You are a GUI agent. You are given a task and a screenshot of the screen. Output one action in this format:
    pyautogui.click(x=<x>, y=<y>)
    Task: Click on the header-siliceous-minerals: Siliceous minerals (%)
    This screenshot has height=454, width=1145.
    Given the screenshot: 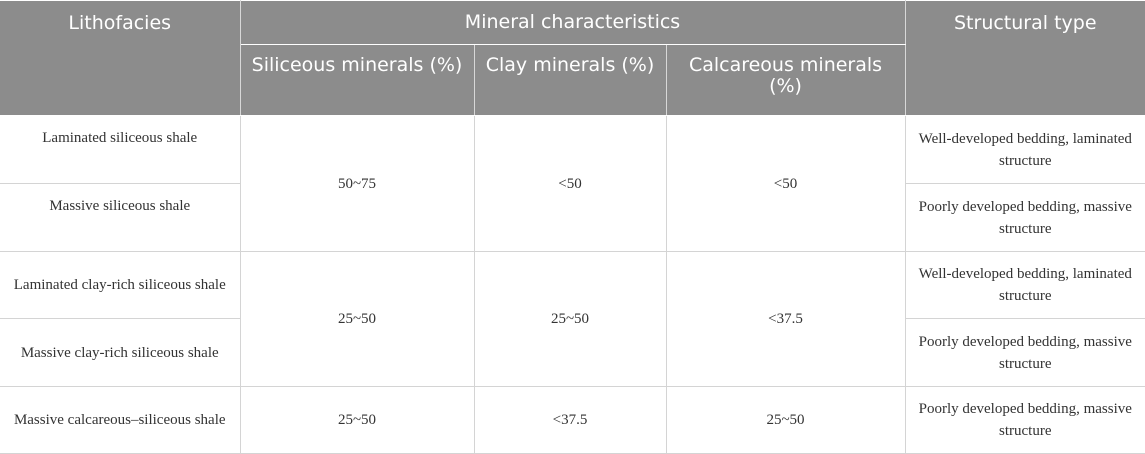 What is the action you would take?
    pyautogui.click(x=357, y=80)
    